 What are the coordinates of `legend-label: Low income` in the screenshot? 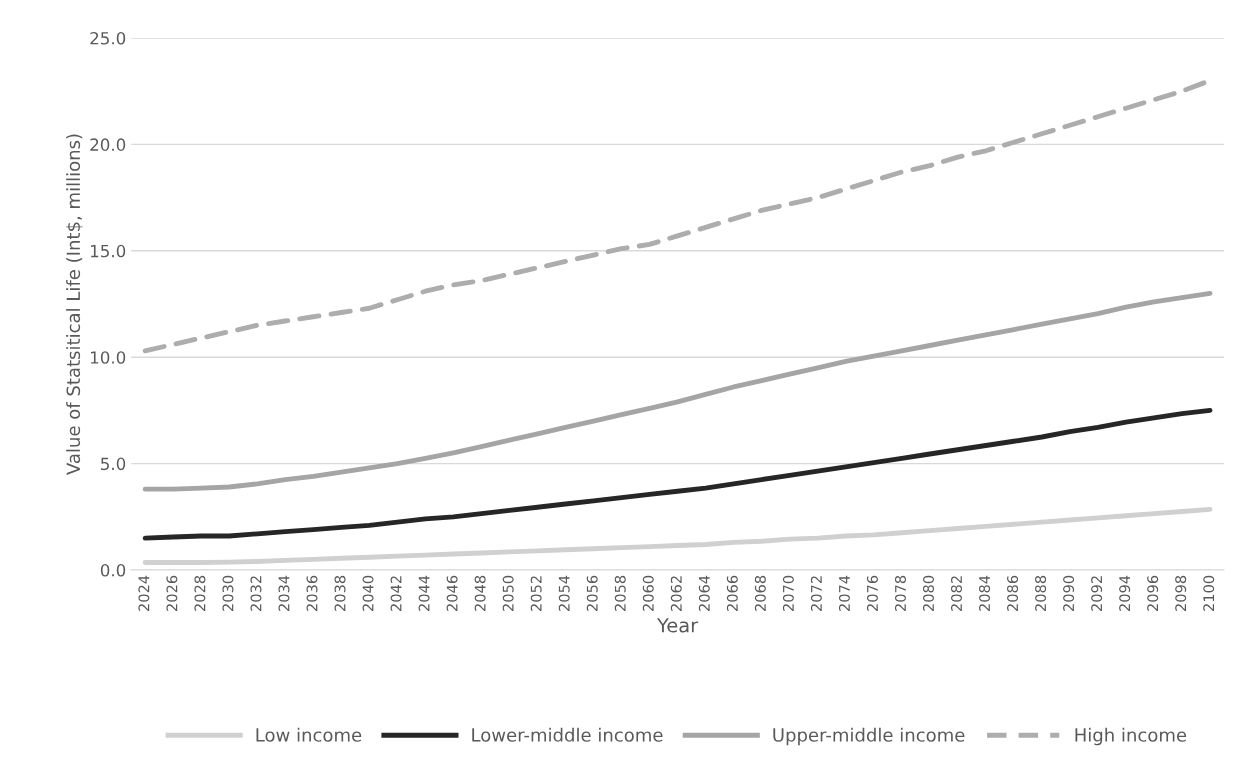 It's located at (309, 734).